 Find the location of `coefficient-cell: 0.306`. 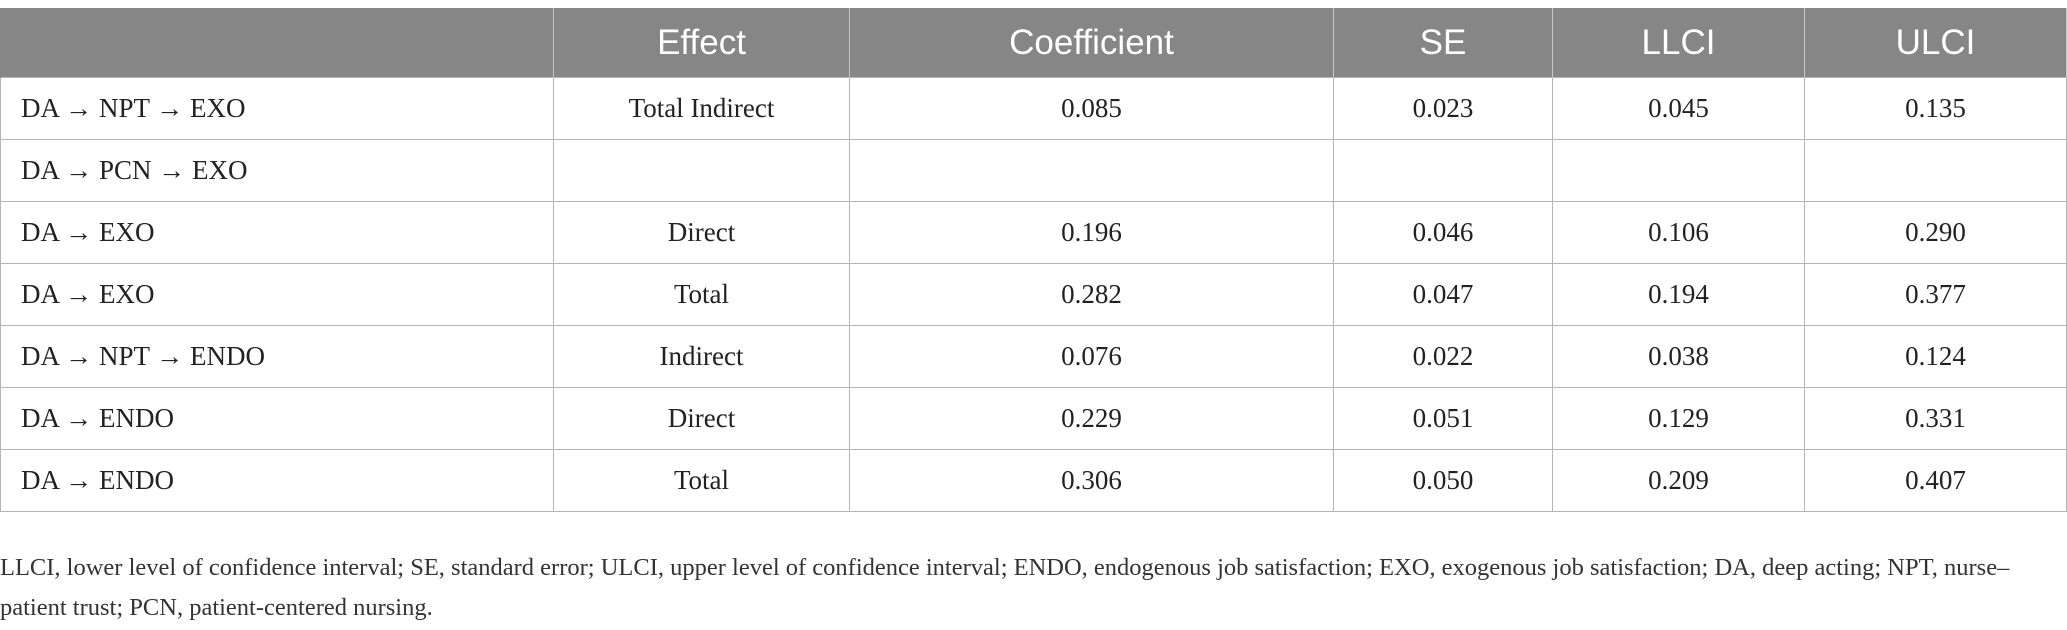

coefficient-cell: 0.306 is located at coordinates (1091, 480).